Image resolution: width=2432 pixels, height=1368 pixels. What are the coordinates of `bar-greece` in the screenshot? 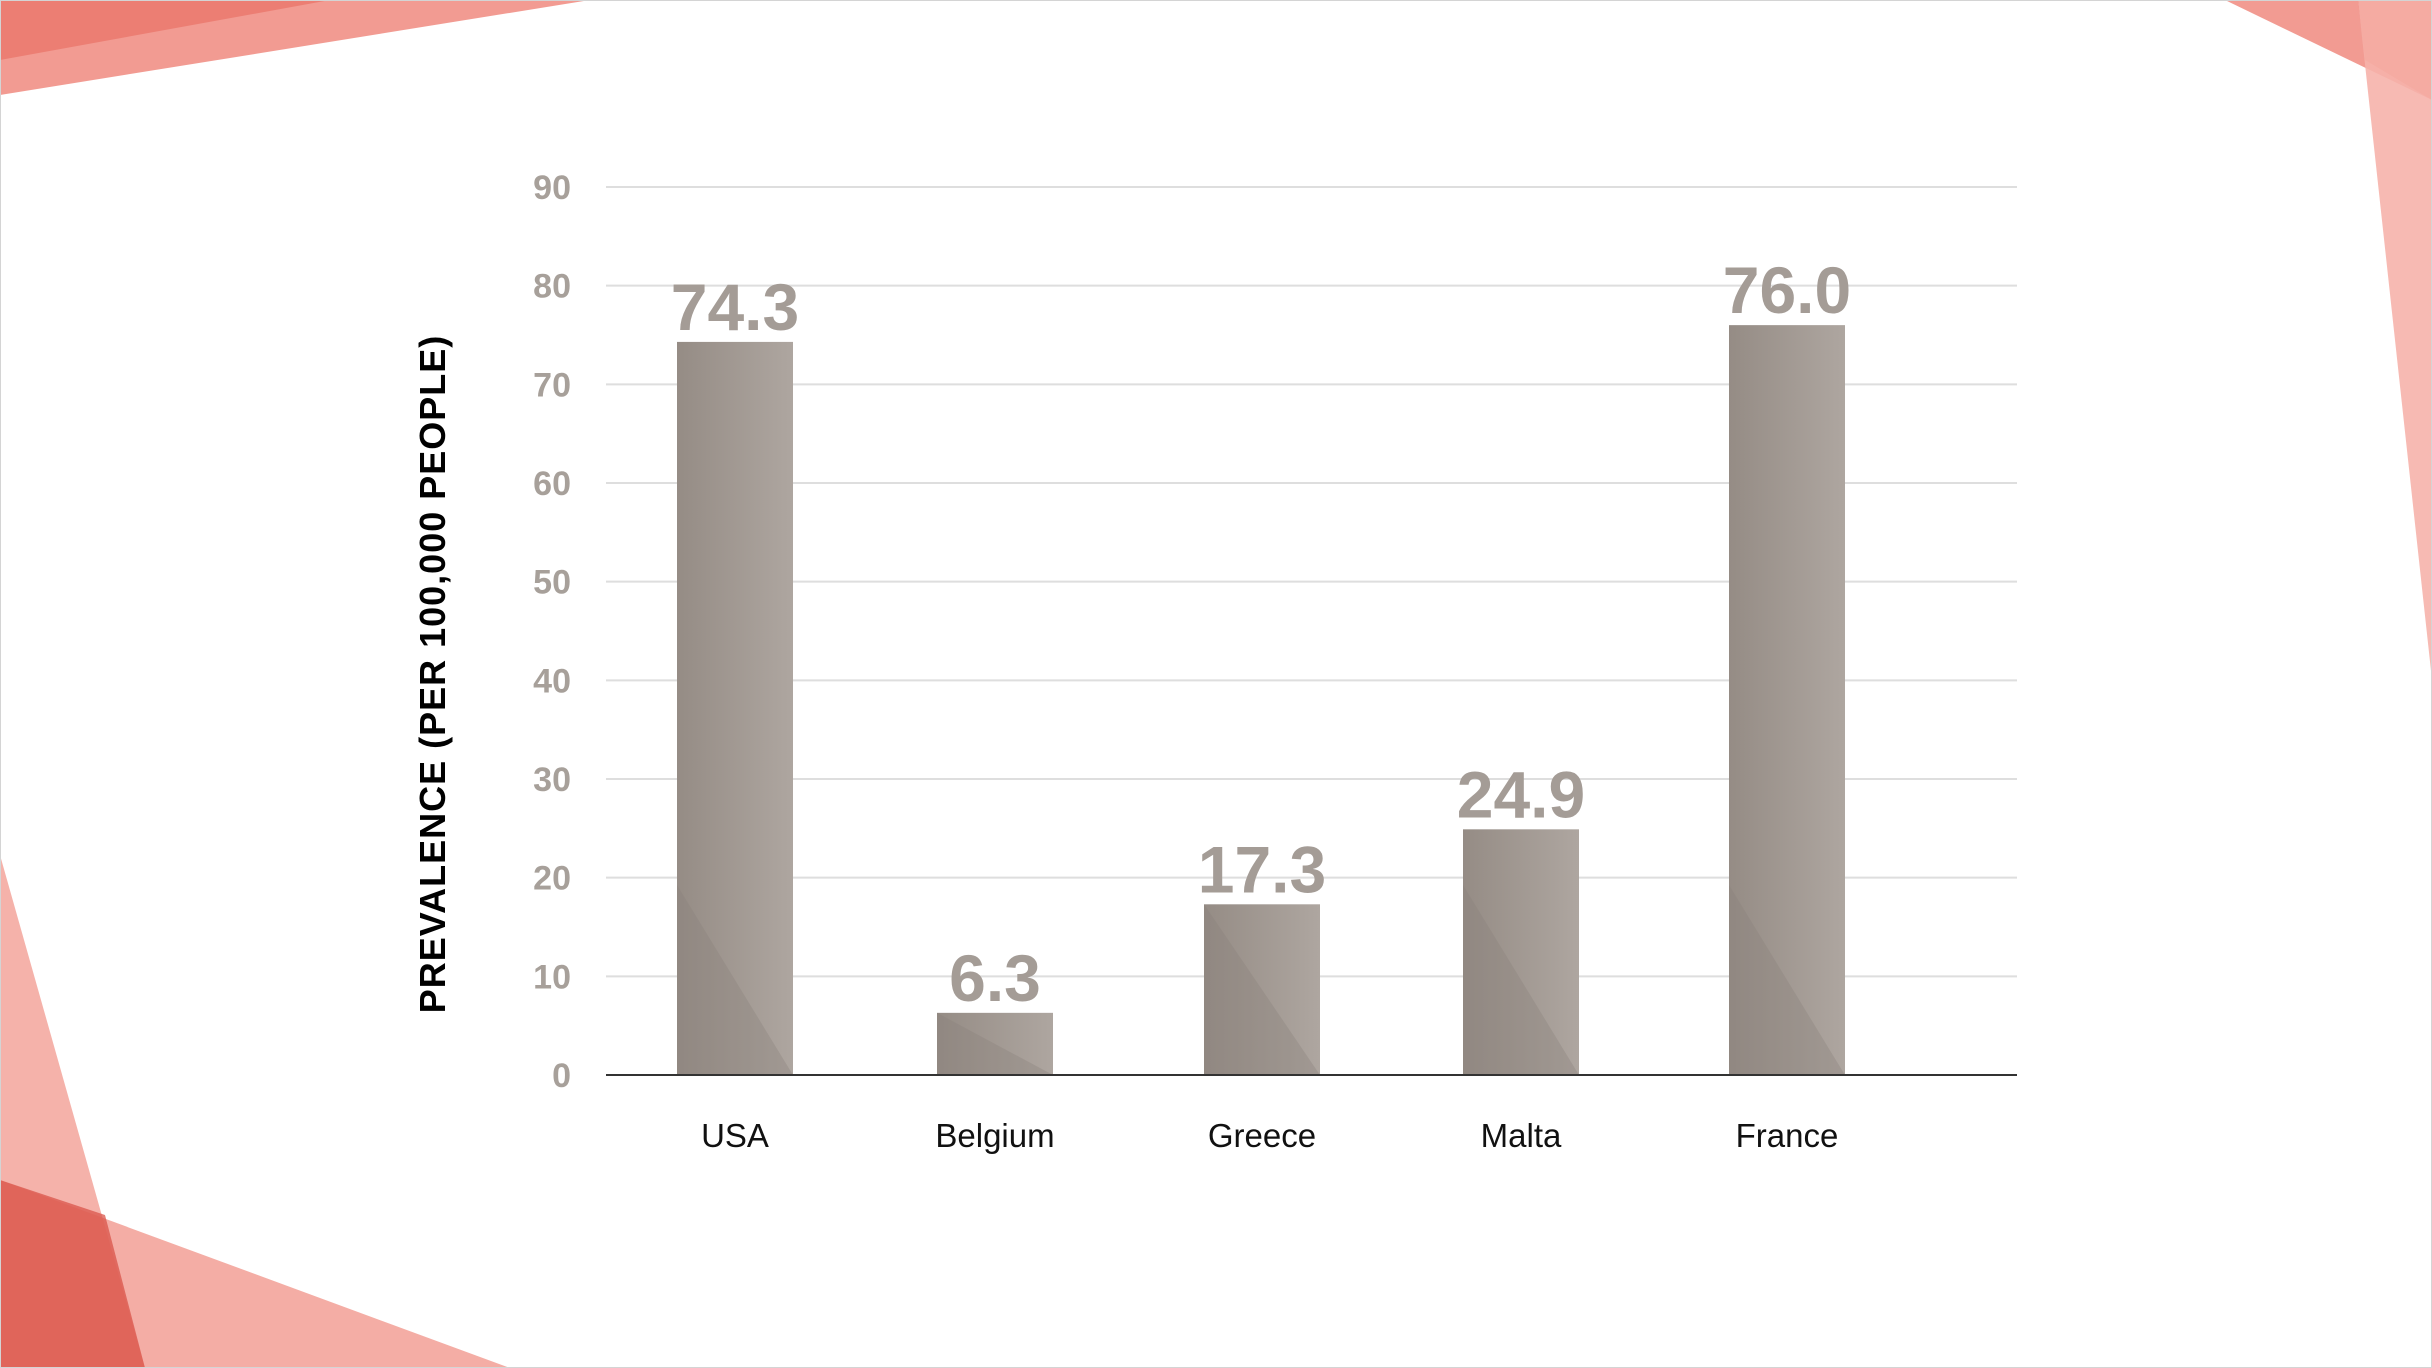 It's located at (1262, 989).